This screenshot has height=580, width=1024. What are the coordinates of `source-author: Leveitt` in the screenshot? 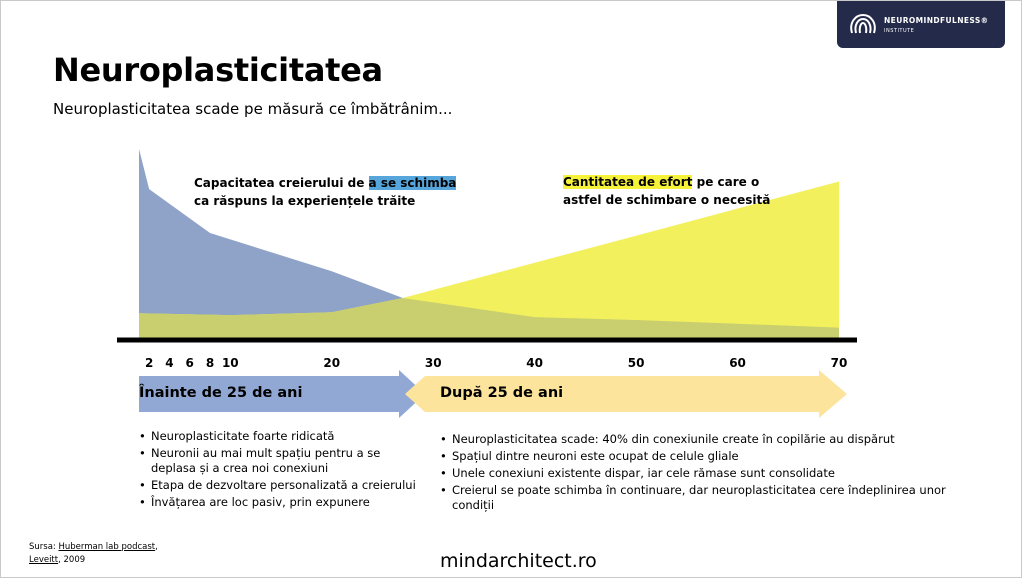 It's located at (44, 560).